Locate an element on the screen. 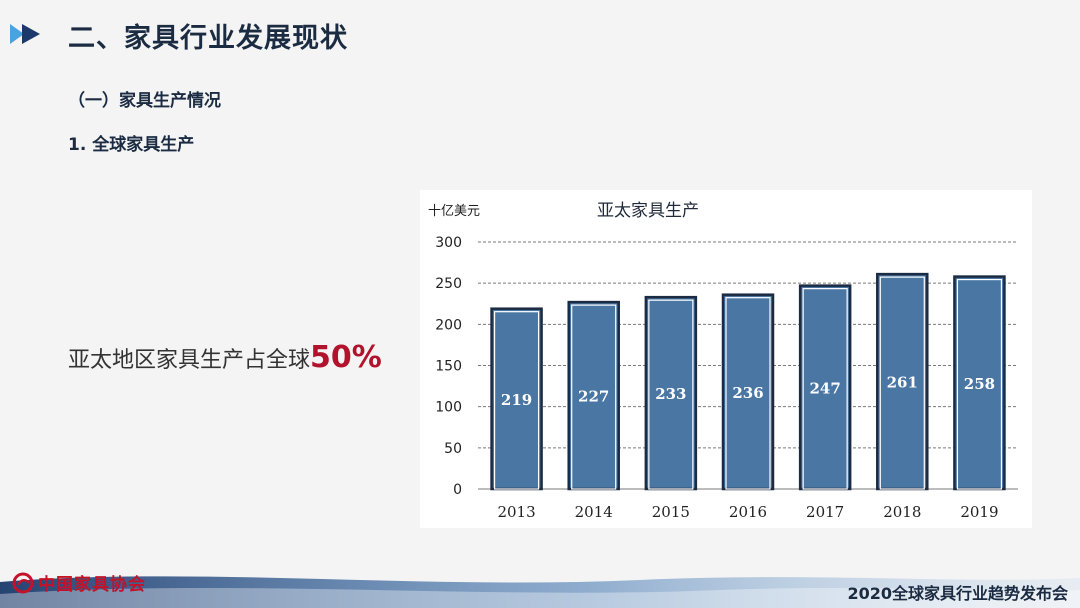 The image size is (1080, 608). y-tick-label: 0 is located at coordinates (457, 490).